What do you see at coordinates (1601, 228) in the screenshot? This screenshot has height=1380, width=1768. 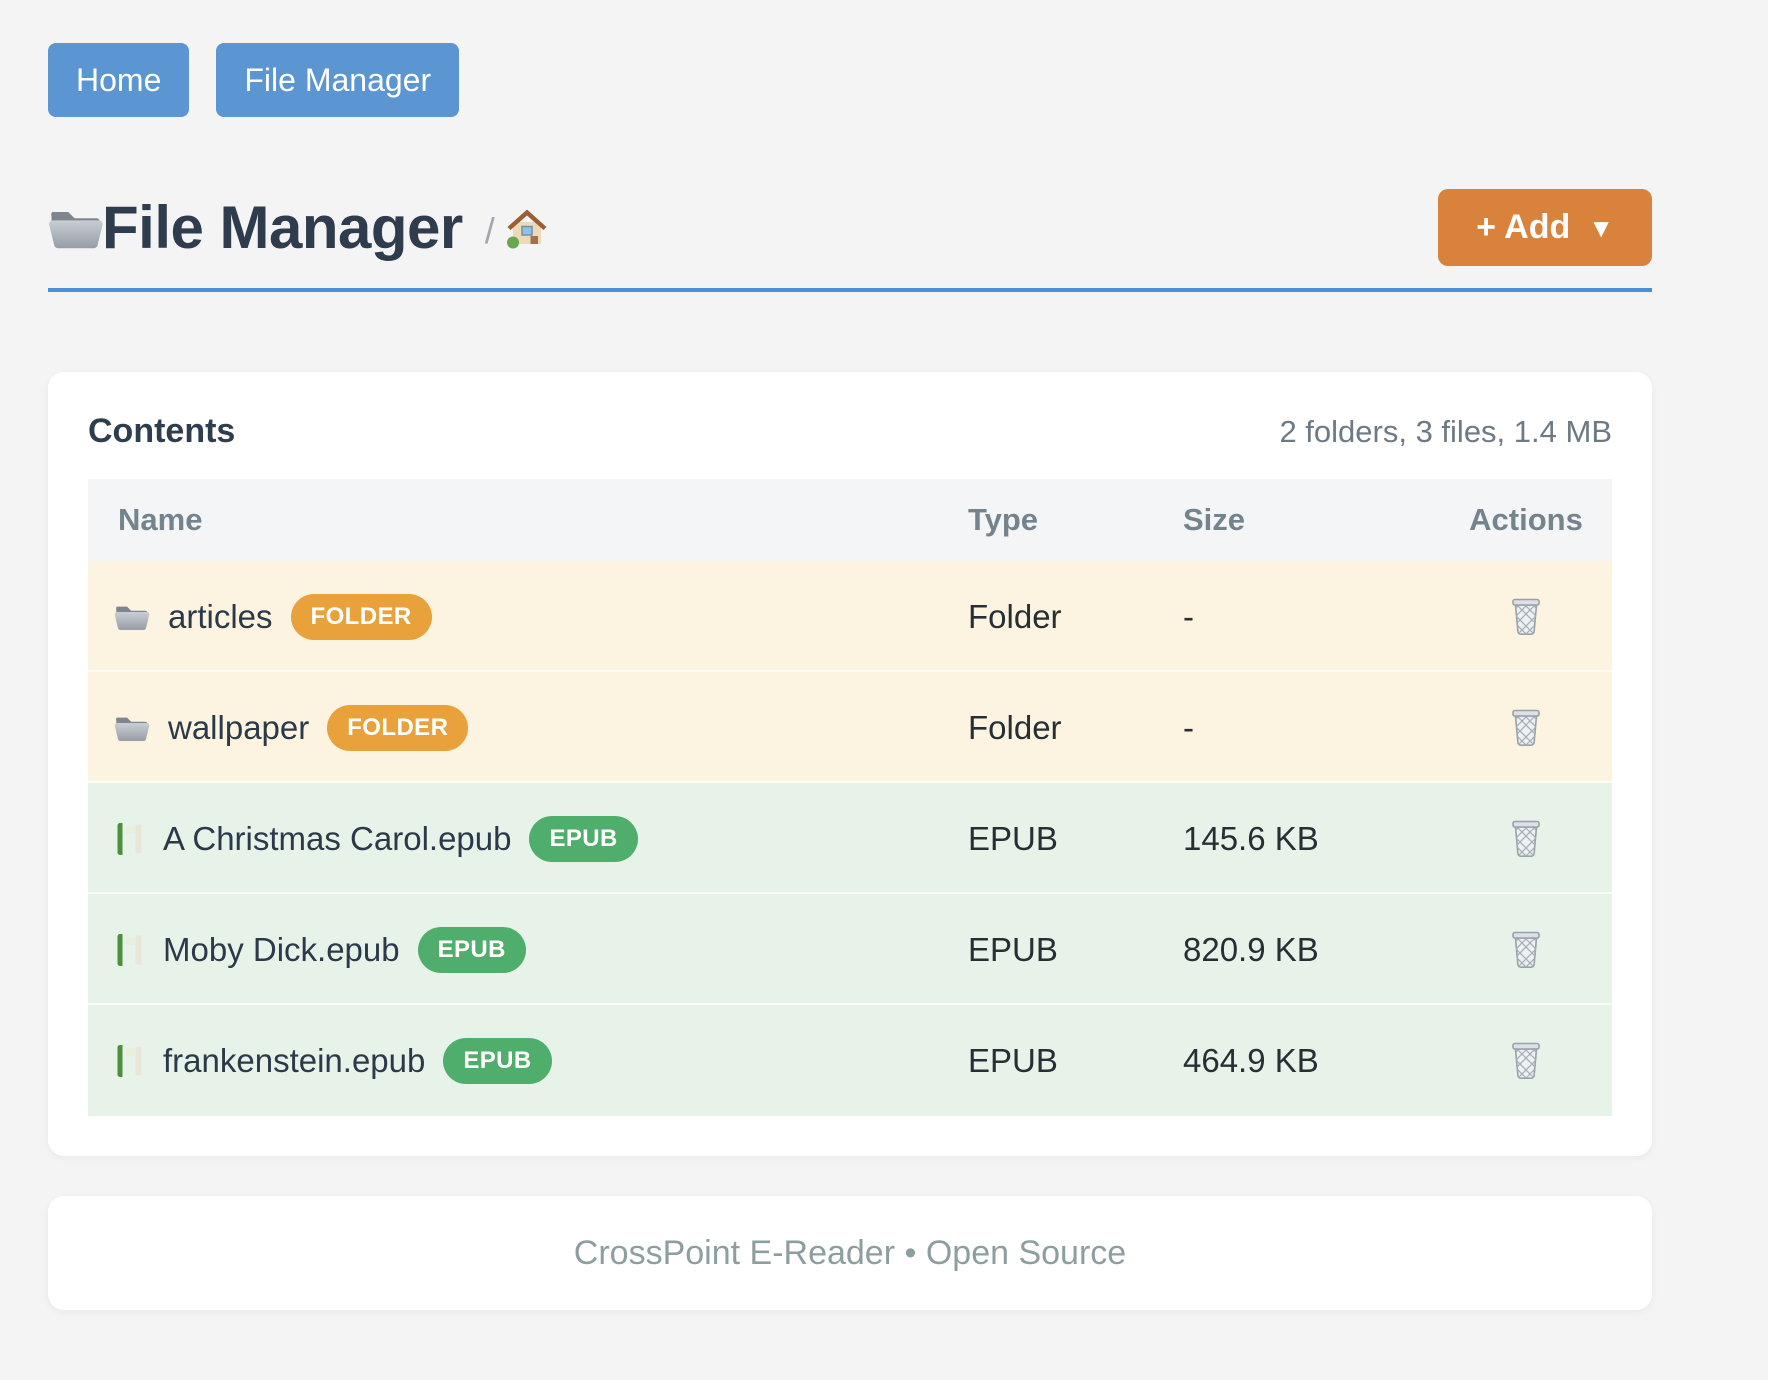 I see `caret-down-icon: ▼` at bounding box center [1601, 228].